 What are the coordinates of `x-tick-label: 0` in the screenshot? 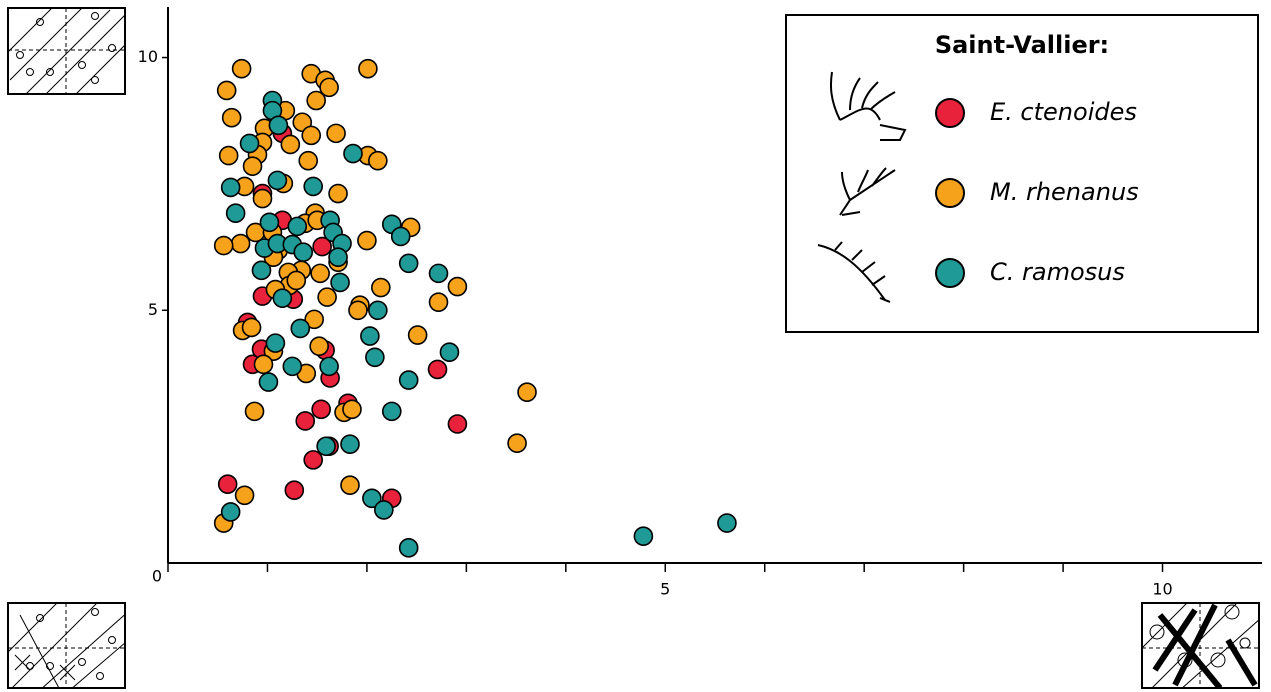 It's located at (157, 576).